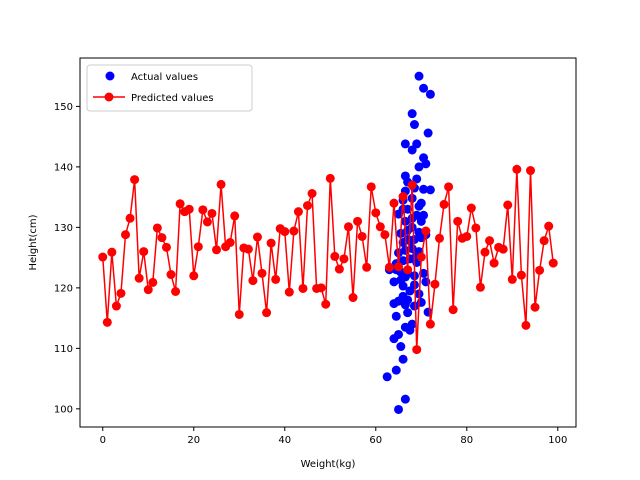 This screenshot has height=480, width=640. I want to click on legend-marker-predicted, so click(109, 97).